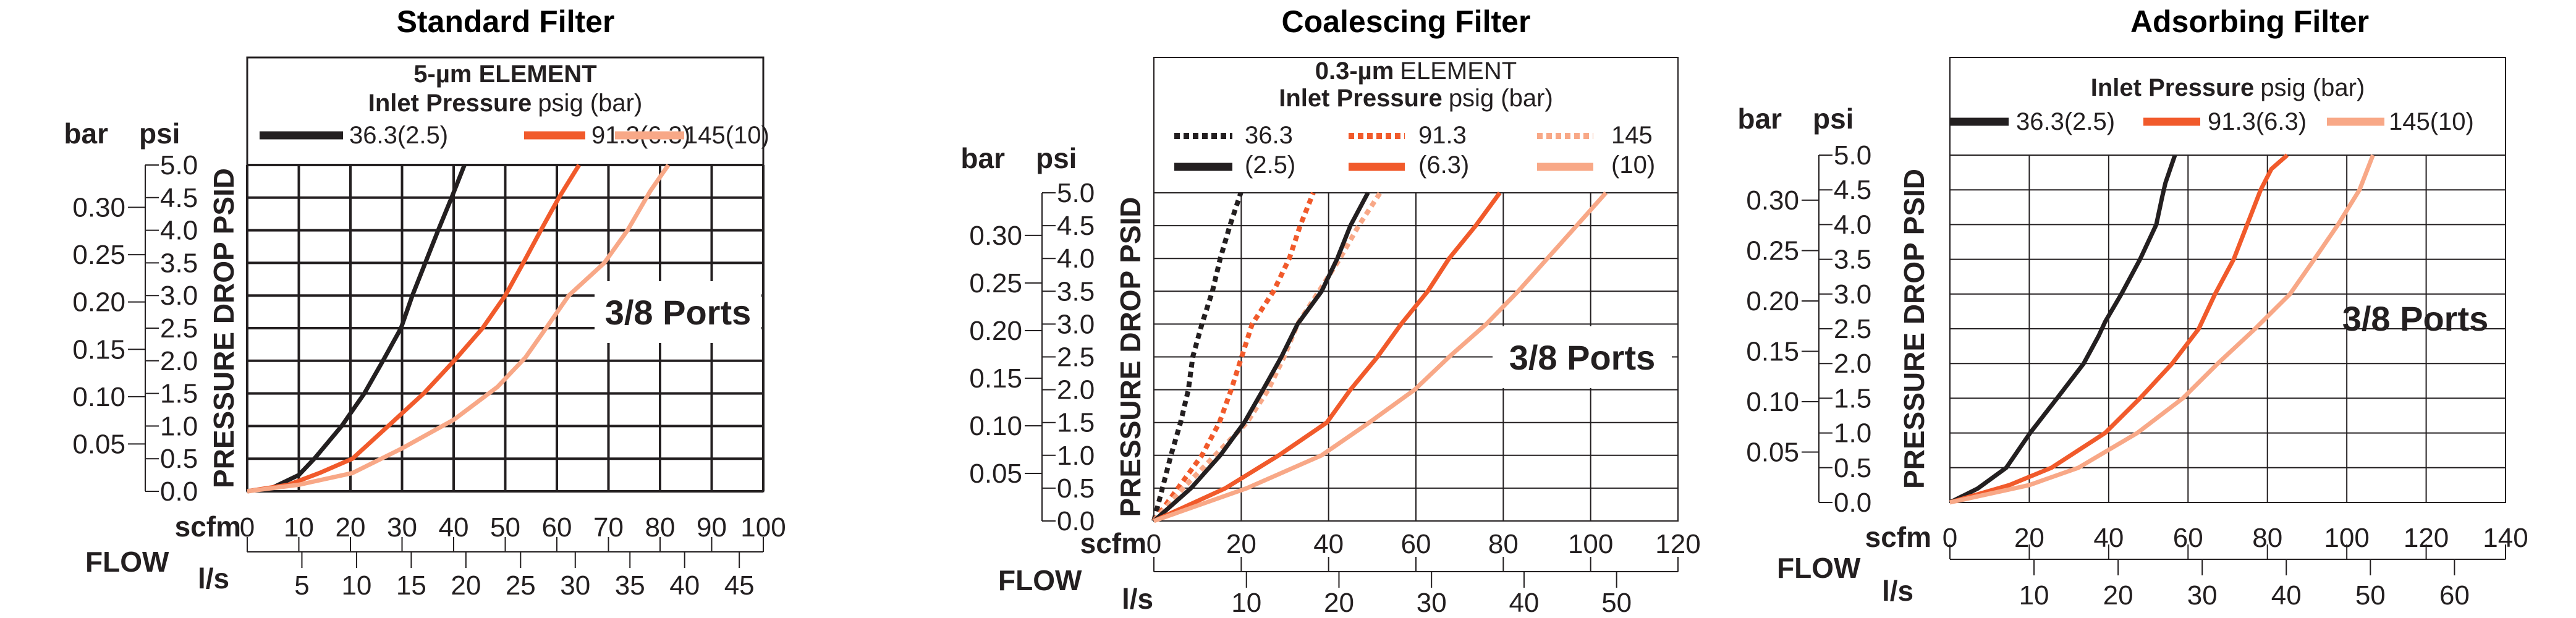 The width and height of the screenshot is (2576, 618). I want to click on chart-title: Coalescing Filter, so click(1406, 21).